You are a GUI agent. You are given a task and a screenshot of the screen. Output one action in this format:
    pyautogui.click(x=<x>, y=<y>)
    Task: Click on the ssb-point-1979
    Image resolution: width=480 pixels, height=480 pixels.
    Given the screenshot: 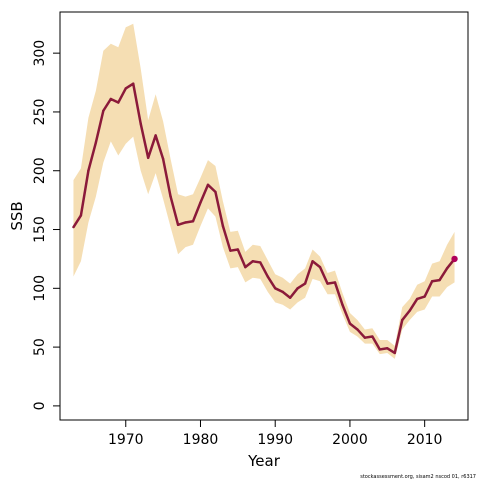 What is the action you would take?
    pyautogui.click(x=193, y=221)
    